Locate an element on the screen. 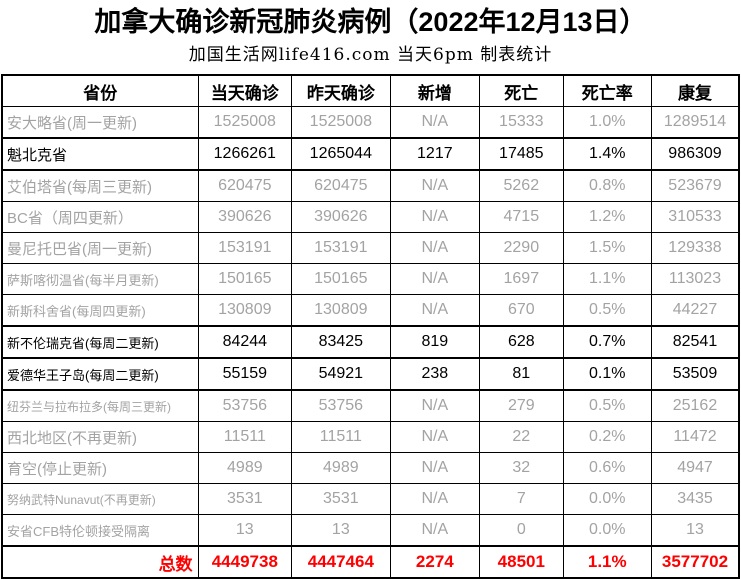 The image size is (741, 579). cell-value: 5262 is located at coordinates (521, 185).